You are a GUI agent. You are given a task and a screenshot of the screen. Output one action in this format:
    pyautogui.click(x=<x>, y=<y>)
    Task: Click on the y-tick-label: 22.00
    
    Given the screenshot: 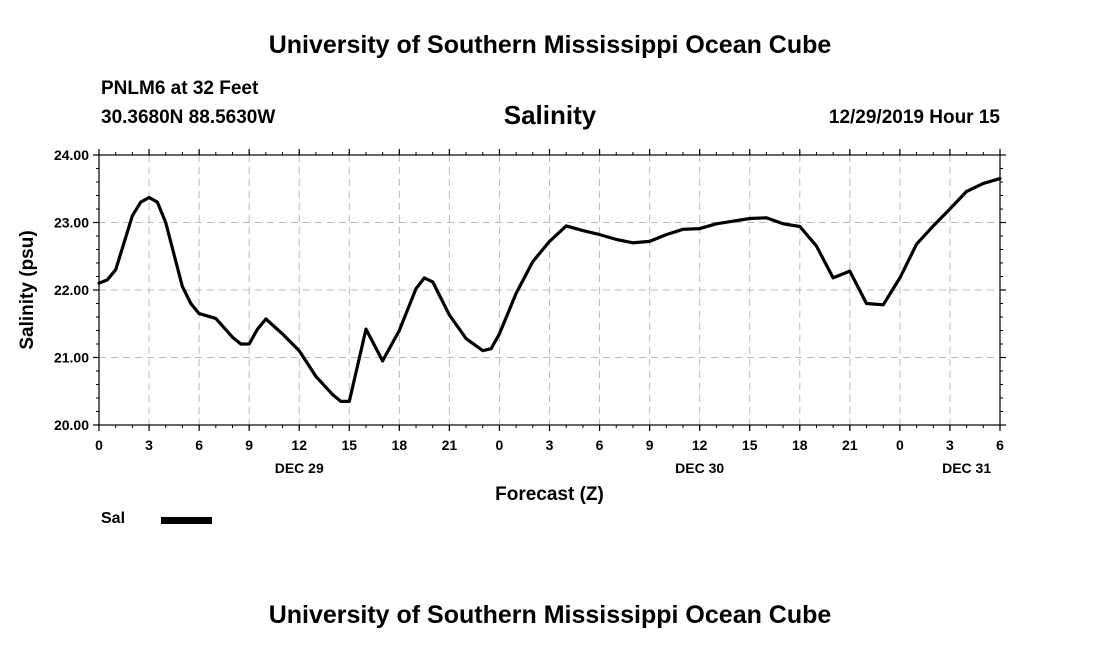 What is the action you would take?
    pyautogui.click(x=71, y=290)
    